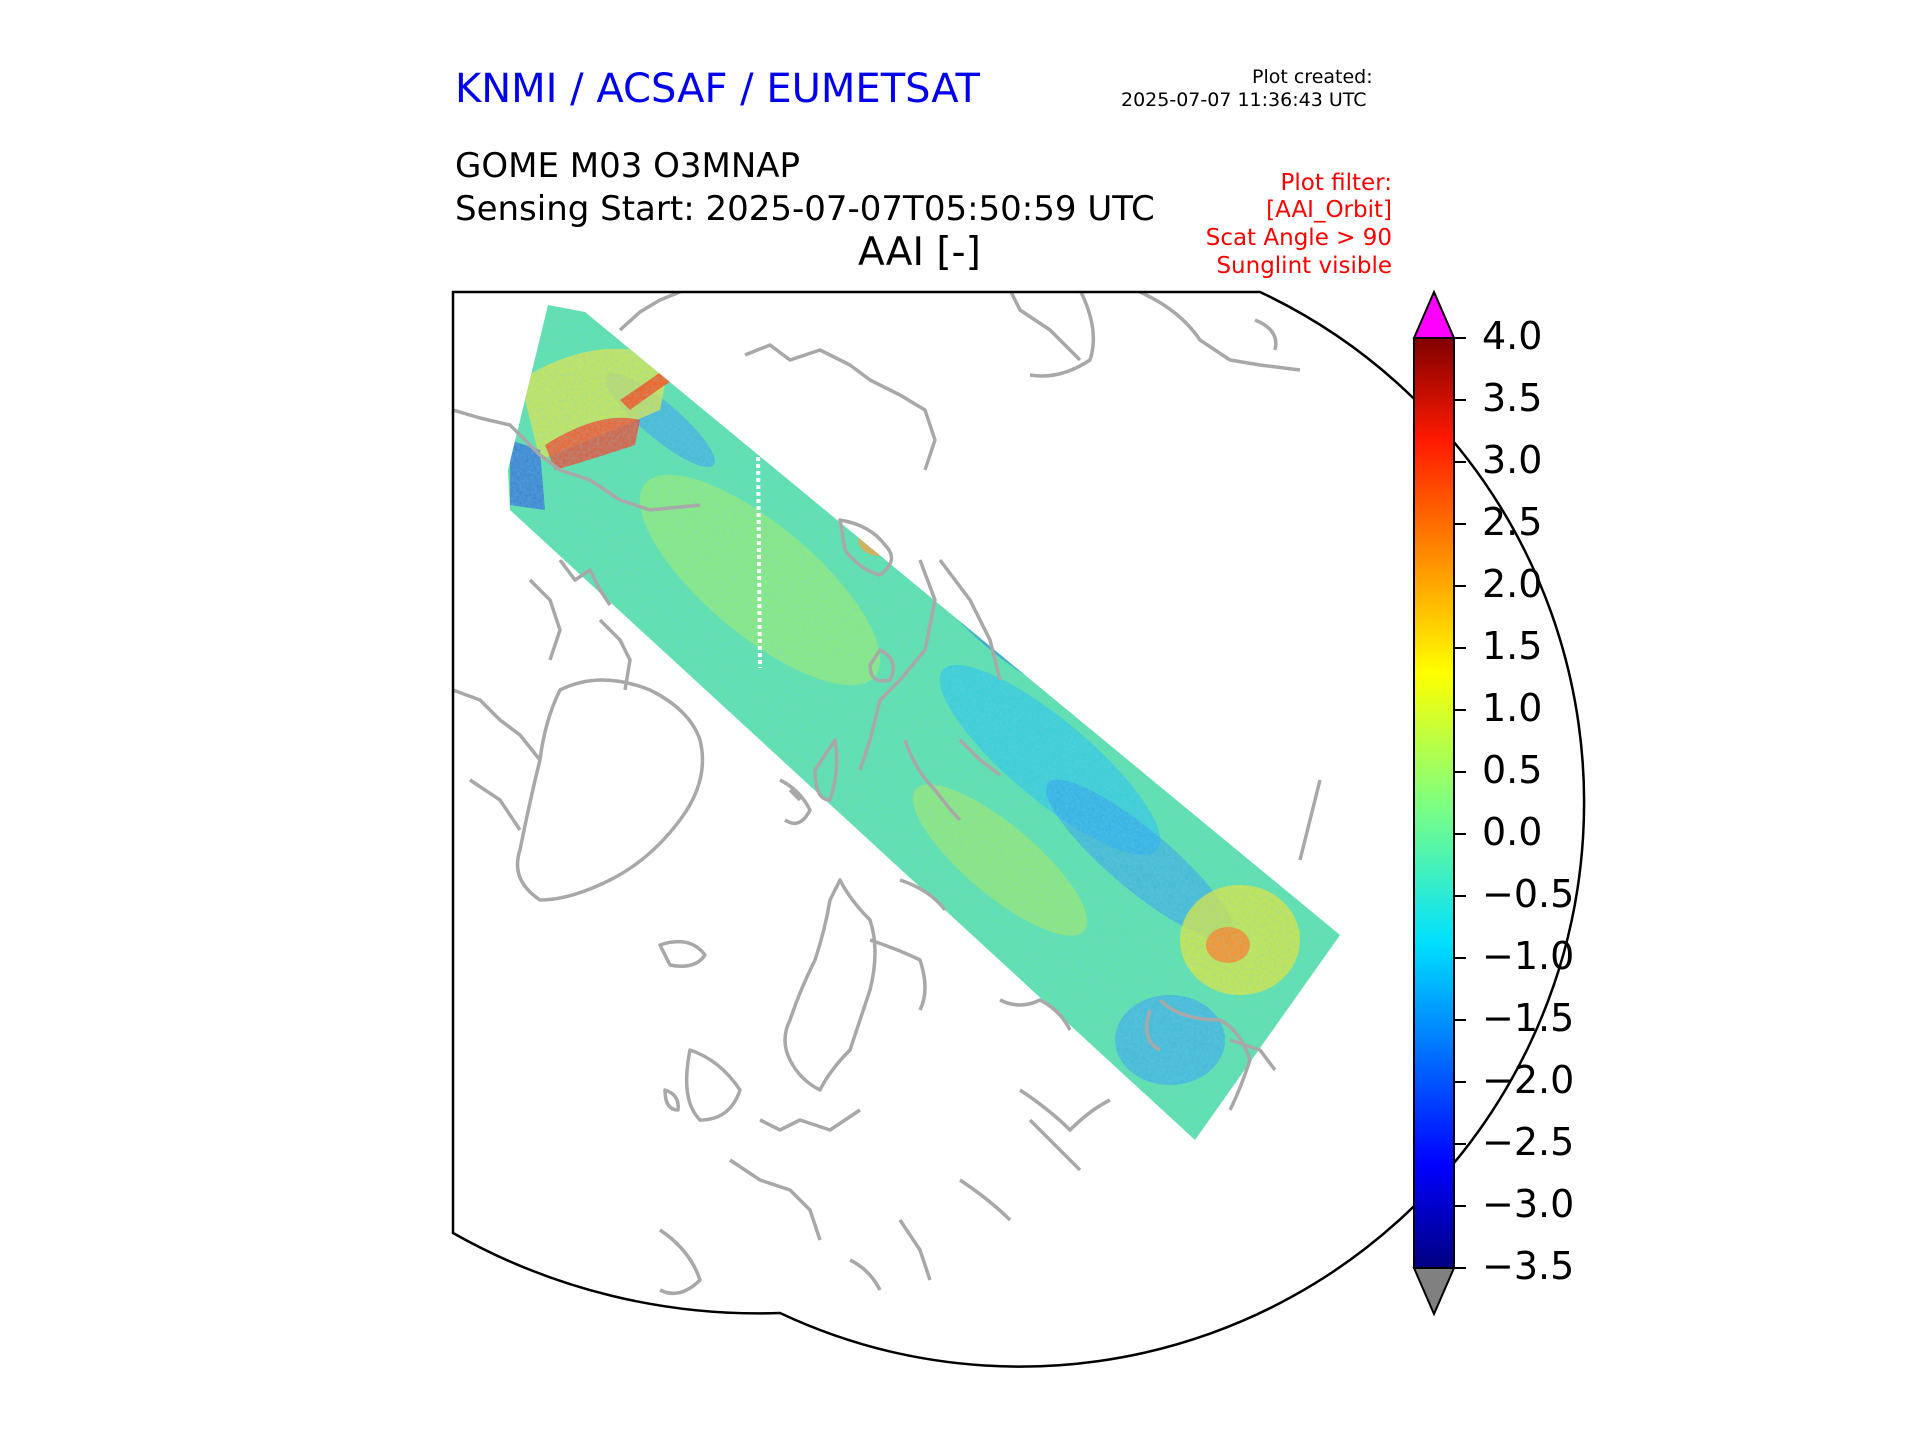 The width and height of the screenshot is (1920, 1440). I want to click on colorbar-tick-label: 2.0, so click(1512, 584).